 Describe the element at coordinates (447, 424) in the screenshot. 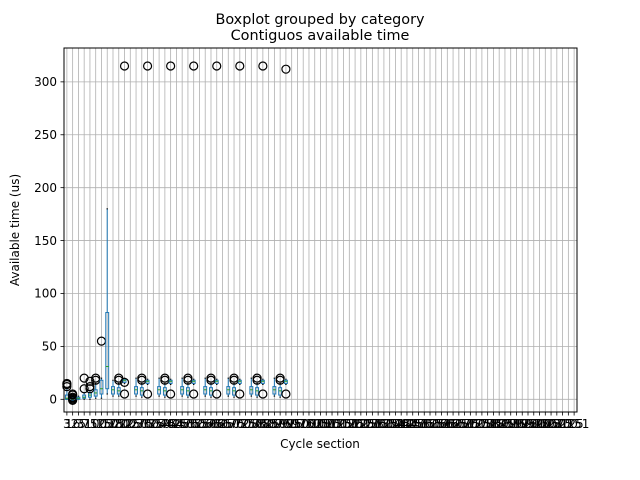

I see `x-tick-label: 1600` at that location.